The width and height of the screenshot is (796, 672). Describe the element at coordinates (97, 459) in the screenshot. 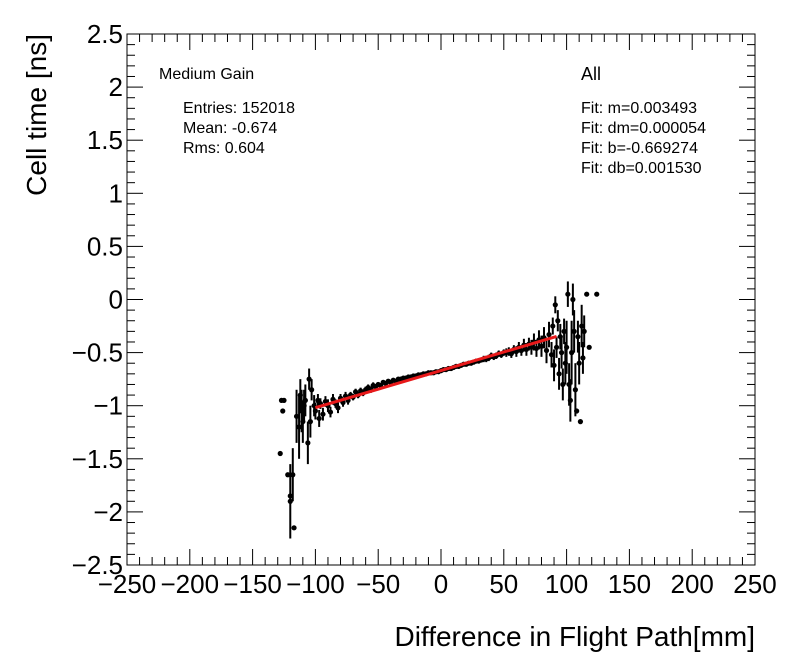

I see `y-tick-label: −1.5` at that location.